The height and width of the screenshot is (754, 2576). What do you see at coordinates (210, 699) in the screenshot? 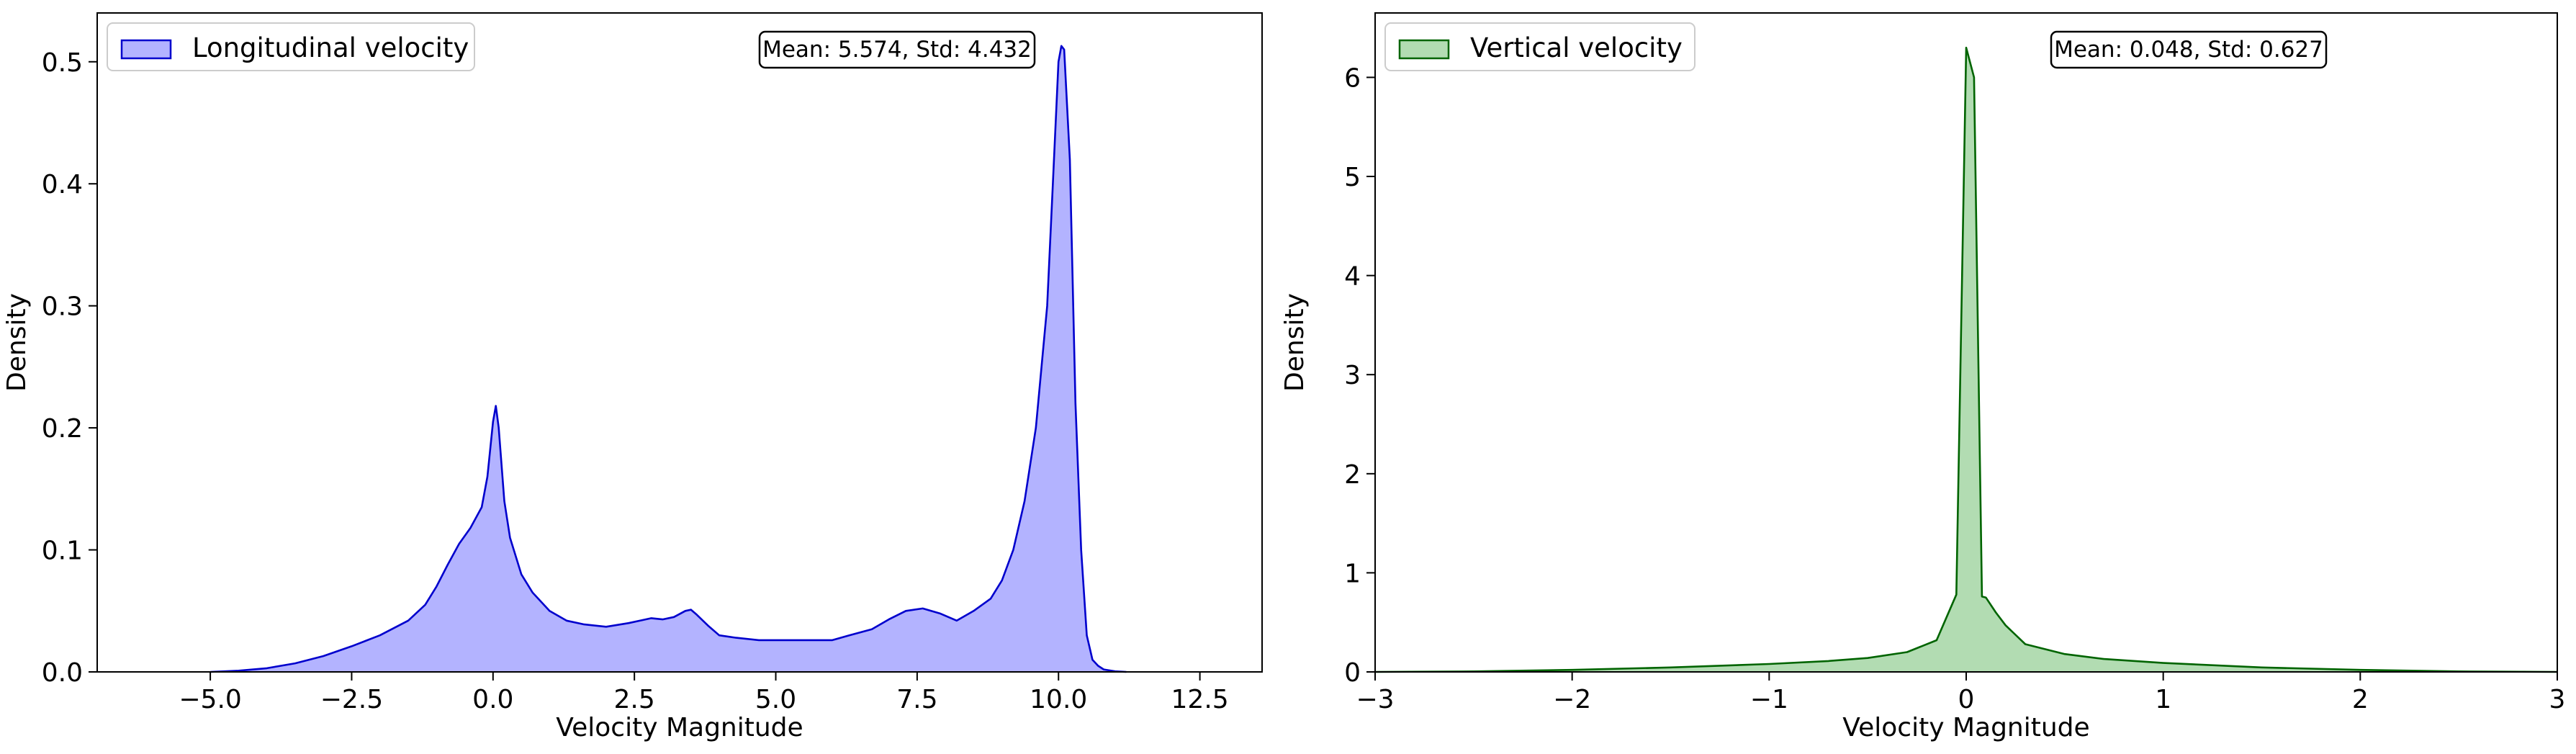
I see `x-tick-label: −5.0` at bounding box center [210, 699].